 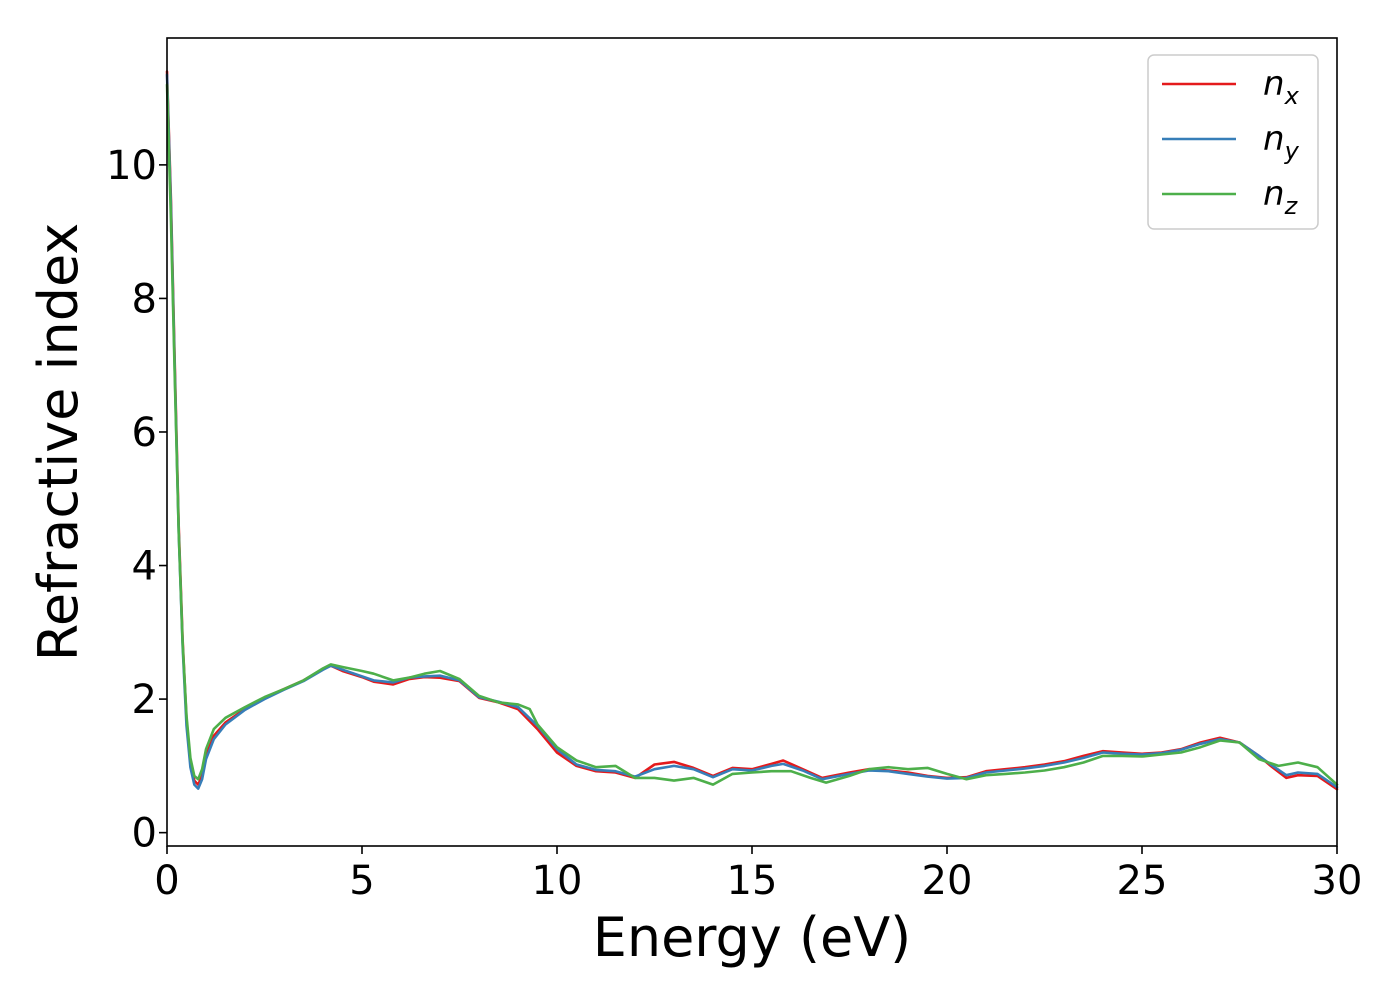 What do you see at coordinates (1233, 142) in the screenshot?
I see `legend-box` at bounding box center [1233, 142].